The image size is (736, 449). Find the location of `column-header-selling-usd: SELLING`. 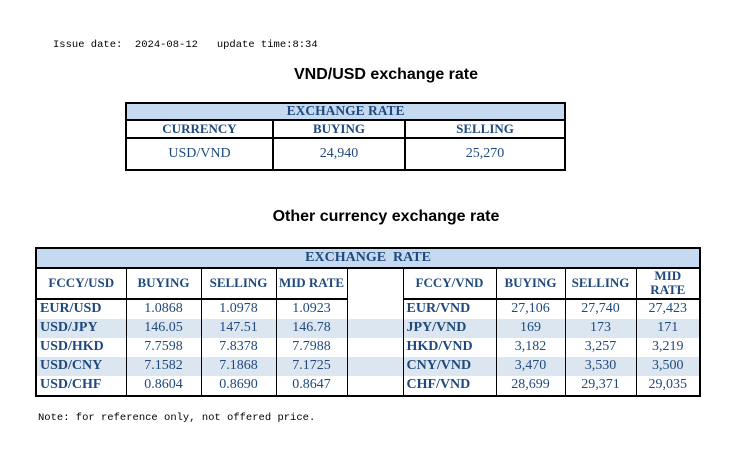

column-header-selling-usd: SELLING is located at coordinates (238, 284).